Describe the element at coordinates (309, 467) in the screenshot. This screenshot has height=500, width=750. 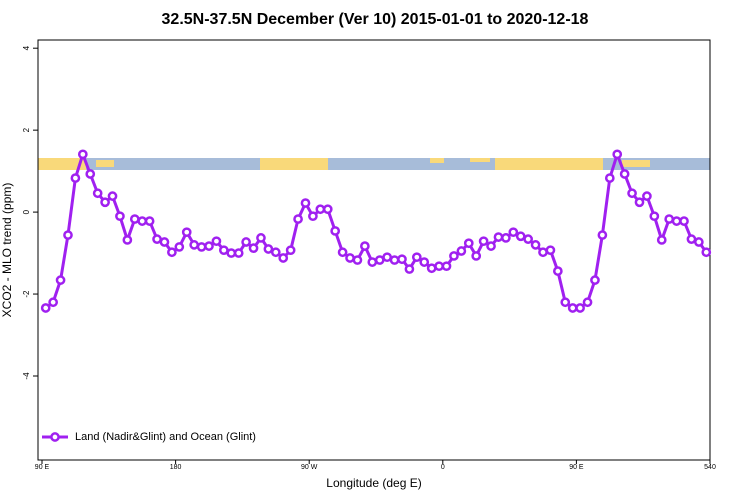
I see `x-tick-label: 90 W` at that location.